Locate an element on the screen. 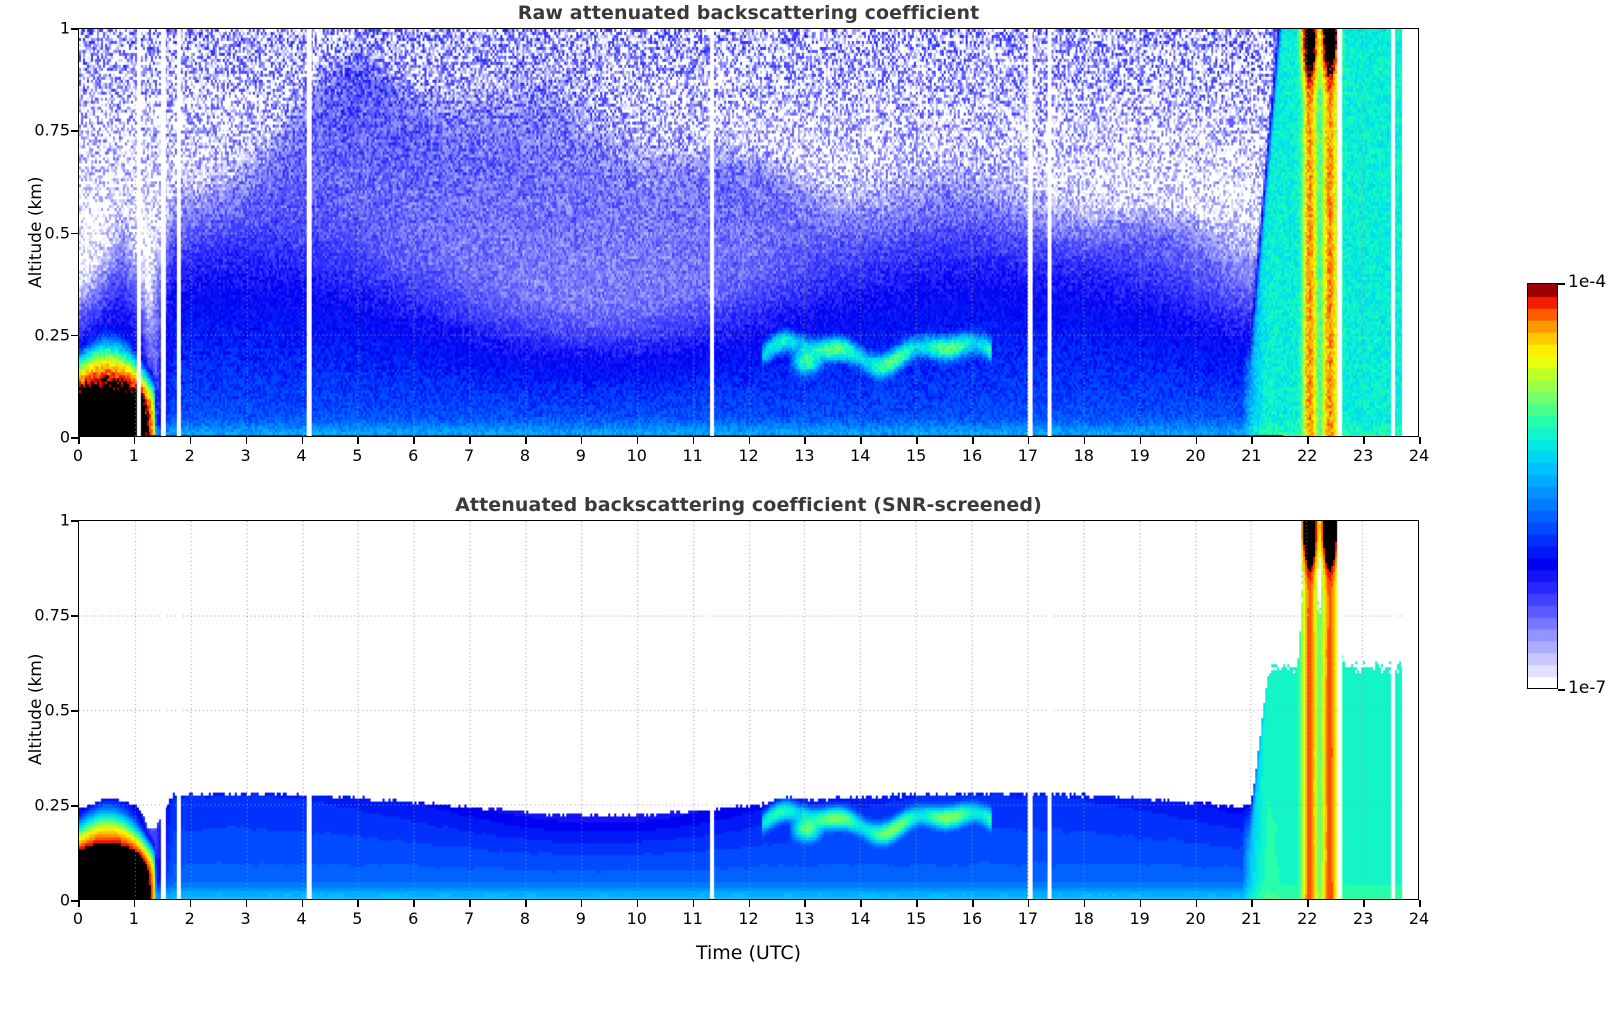  x-axis-label: Time (UTC) is located at coordinates (748, 953).